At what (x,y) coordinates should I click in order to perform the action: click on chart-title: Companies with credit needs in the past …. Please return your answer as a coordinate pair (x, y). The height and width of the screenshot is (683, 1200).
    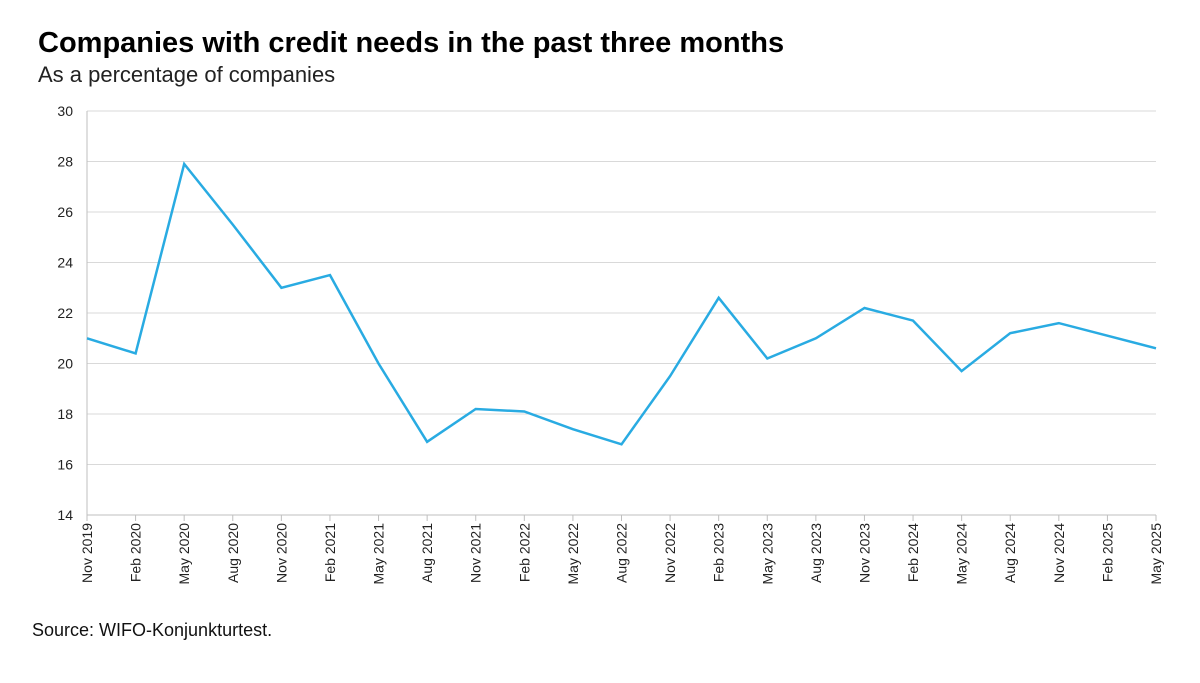
    Looking at the image, I should click on (411, 43).